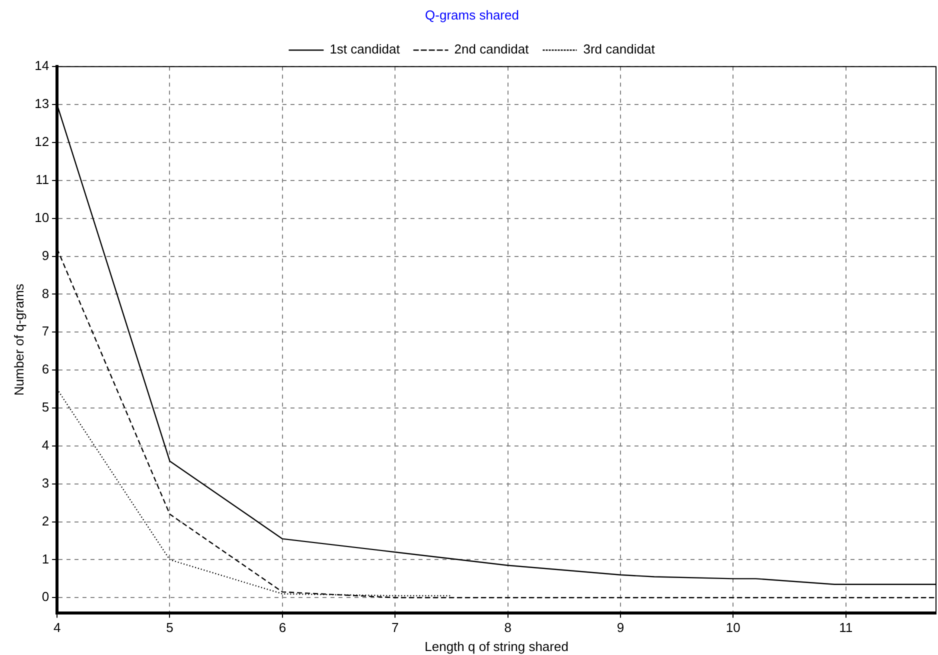  What do you see at coordinates (496, 646) in the screenshot?
I see `x-axis-title: Length q of string shared` at bounding box center [496, 646].